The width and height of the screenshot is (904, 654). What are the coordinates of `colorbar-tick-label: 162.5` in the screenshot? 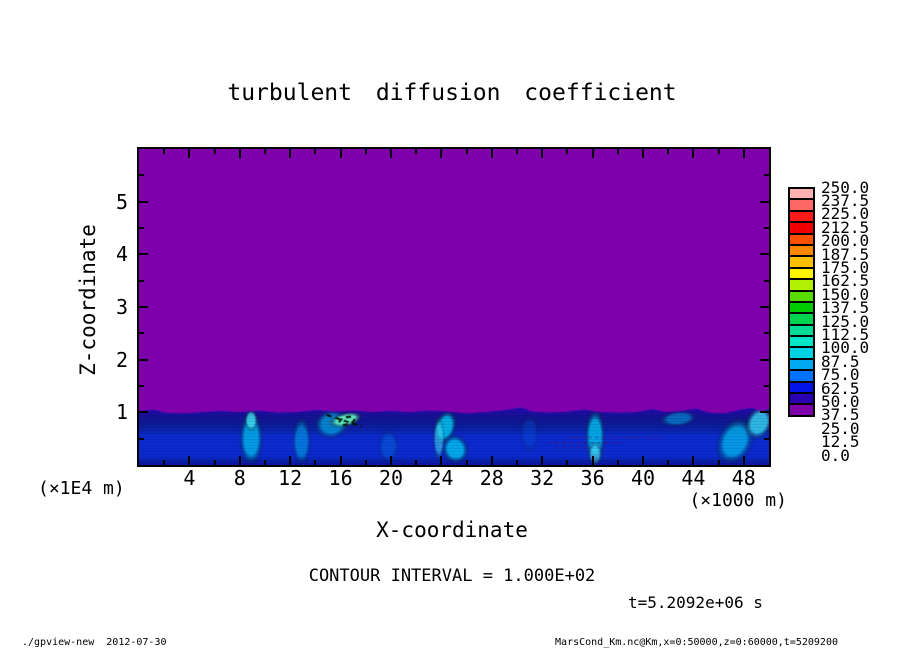 It's located at (845, 281).